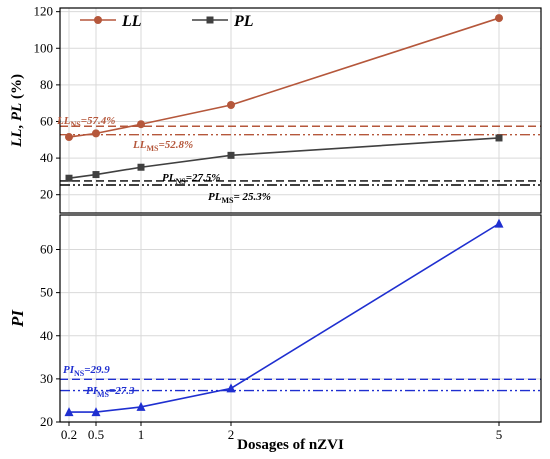 This screenshot has width=550, height=459. What do you see at coordinates (17, 318) in the screenshot?
I see `bottom-y-axis-title: PI` at bounding box center [17, 318].